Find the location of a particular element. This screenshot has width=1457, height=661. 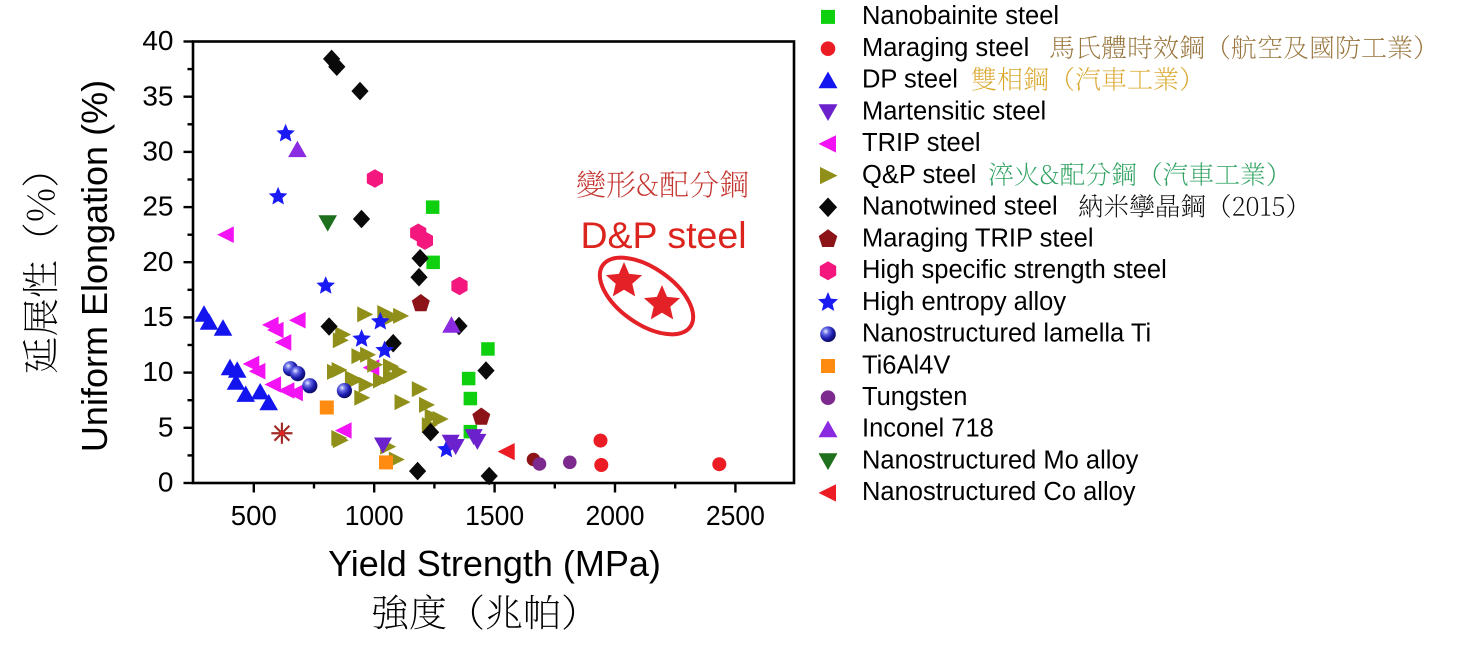

svg-text: Ti6Al4V is located at coordinates (906, 365).